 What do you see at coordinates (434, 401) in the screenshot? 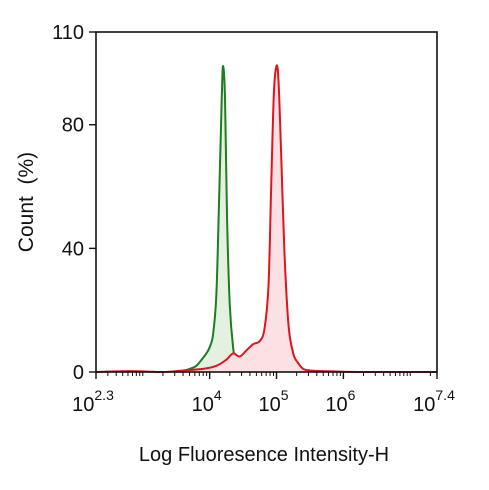
I see `x-tick-label: 107.4` at bounding box center [434, 401].